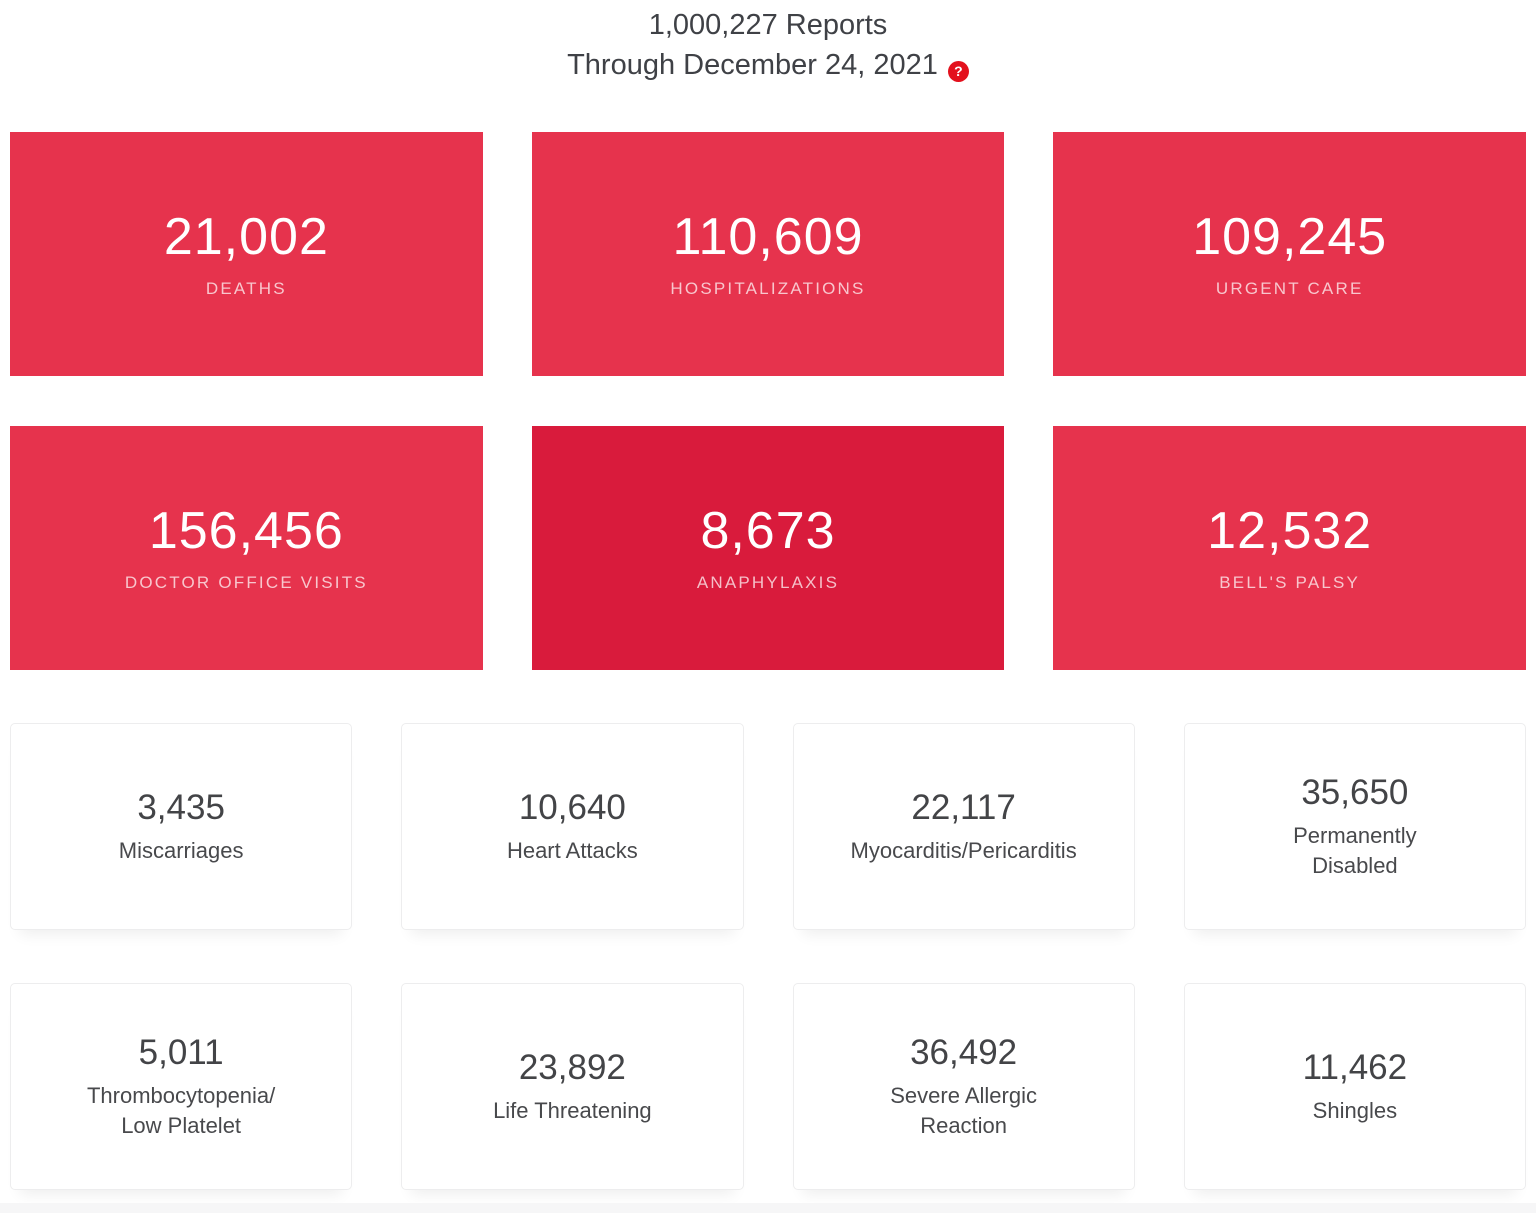 The image size is (1536, 1213). Describe the element at coordinates (1355, 1067) in the screenshot. I see `stat-value: 11,462` at that location.